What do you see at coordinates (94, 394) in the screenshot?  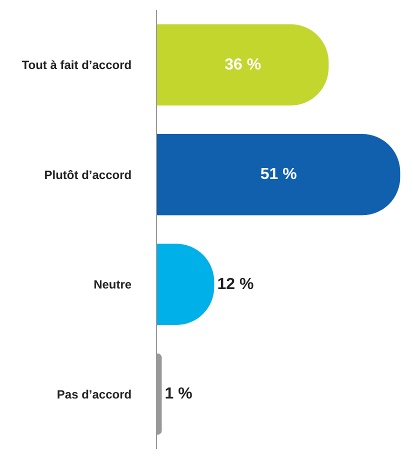 I see `y-tick-label: Pas d’accord` at bounding box center [94, 394].